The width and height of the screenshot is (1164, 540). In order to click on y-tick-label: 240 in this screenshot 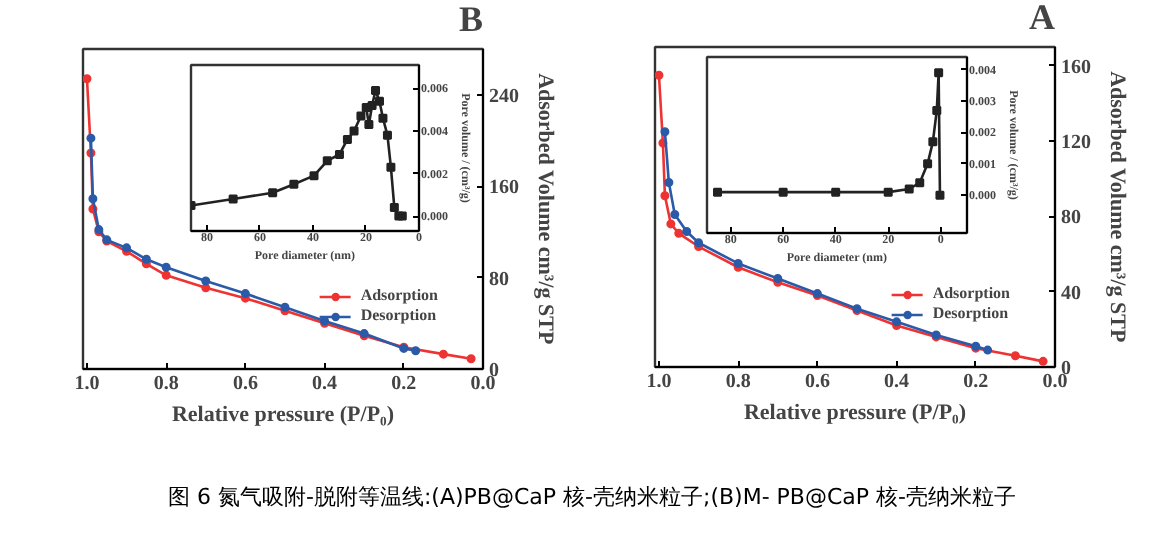, I will do `click(504, 96)`.